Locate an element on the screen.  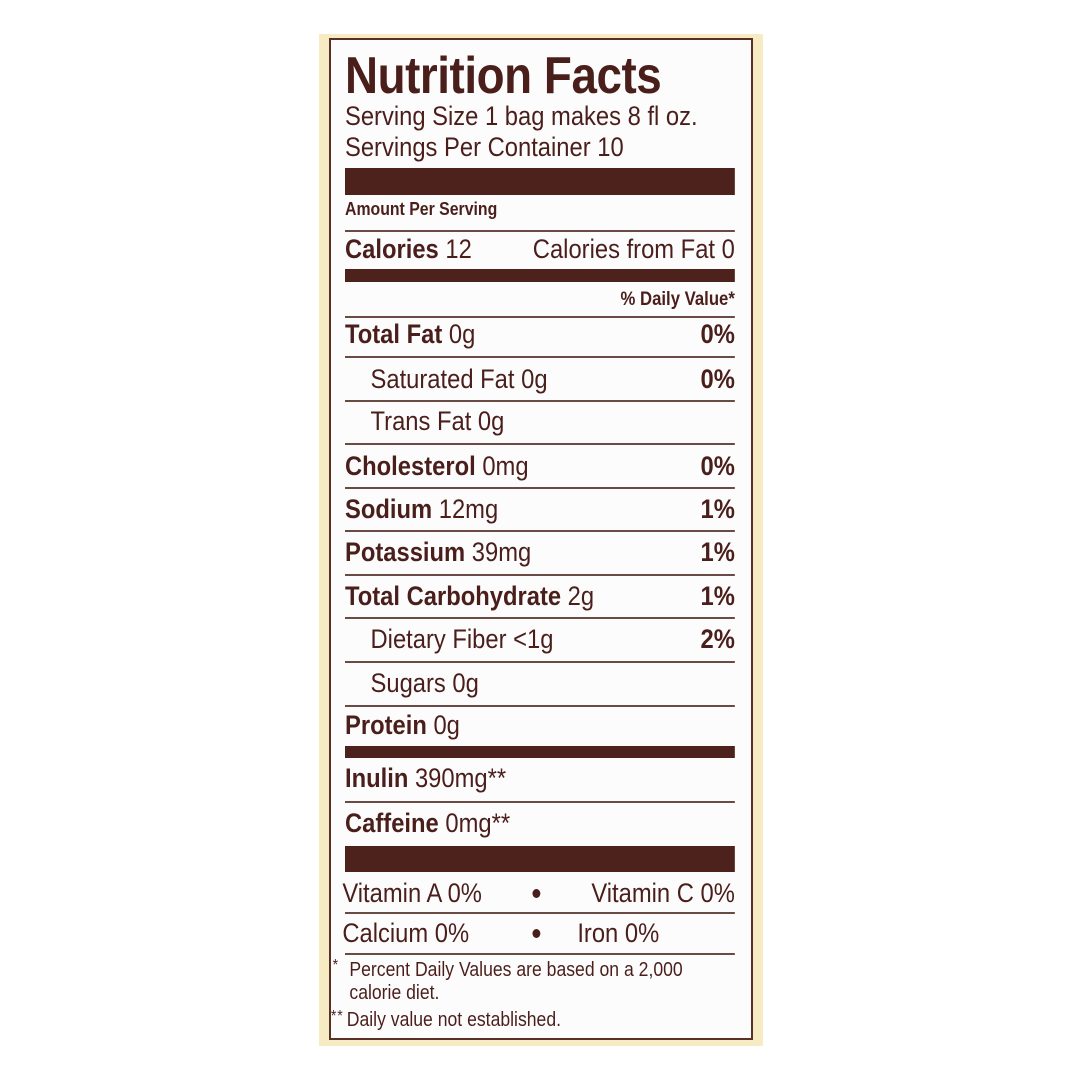
nutrient-name: Sodium is located at coordinates (389, 508).